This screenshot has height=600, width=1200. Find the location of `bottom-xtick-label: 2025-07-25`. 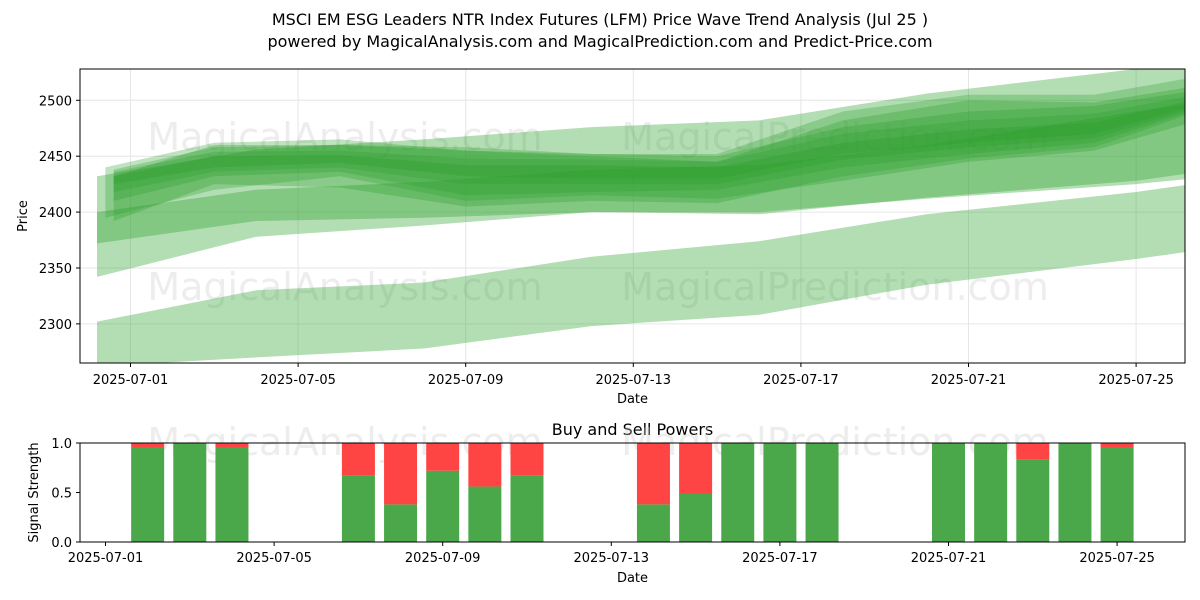

bottom-xtick-label: 2025-07-25 is located at coordinates (1117, 558).